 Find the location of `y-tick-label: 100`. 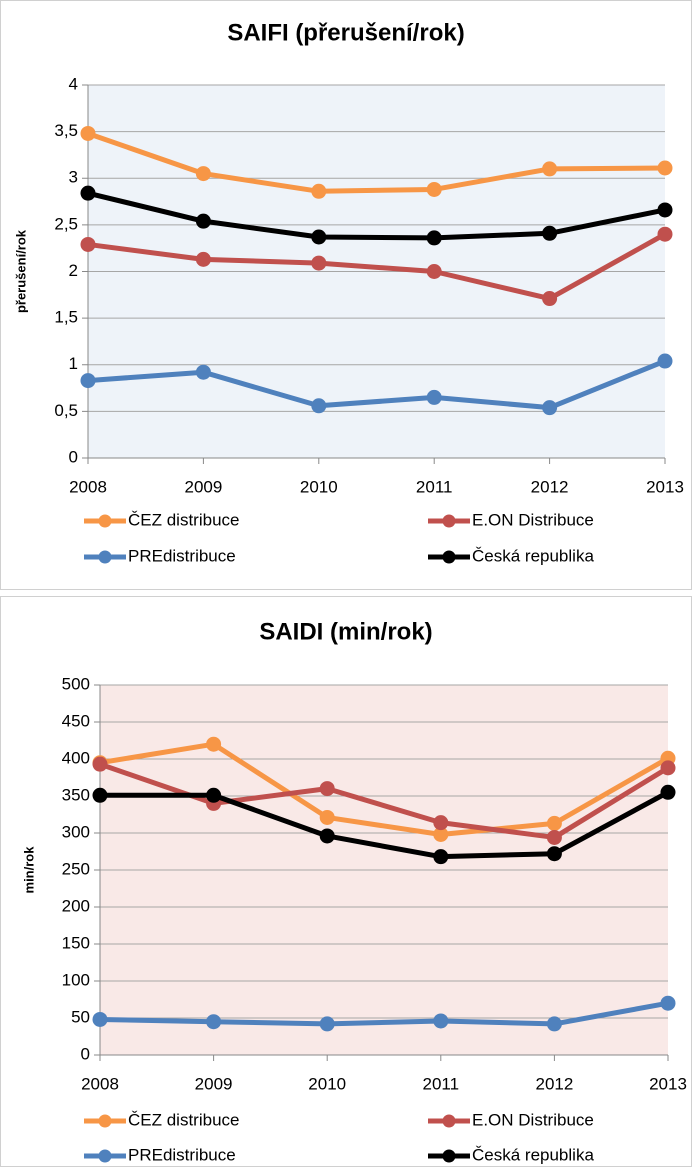

y-tick-label: 100 is located at coordinates (76, 979).